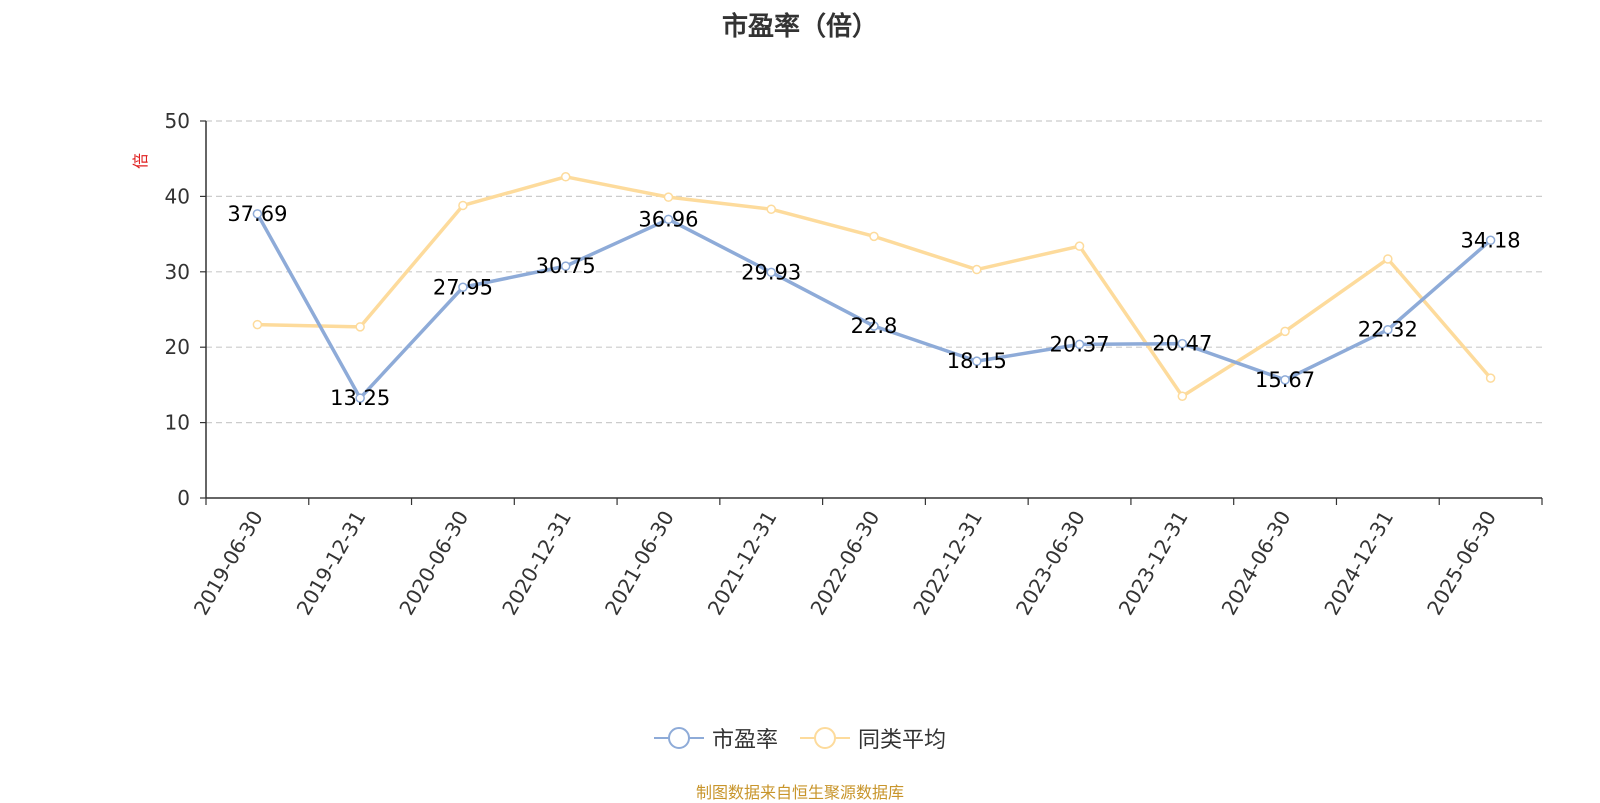 Image resolution: width=1600 pixels, height=803 pixels. What do you see at coordinates (1050, 563) in the screenshot?
I see `x-tick-label: 2023-06-30` at bounding box center [1050, 563].